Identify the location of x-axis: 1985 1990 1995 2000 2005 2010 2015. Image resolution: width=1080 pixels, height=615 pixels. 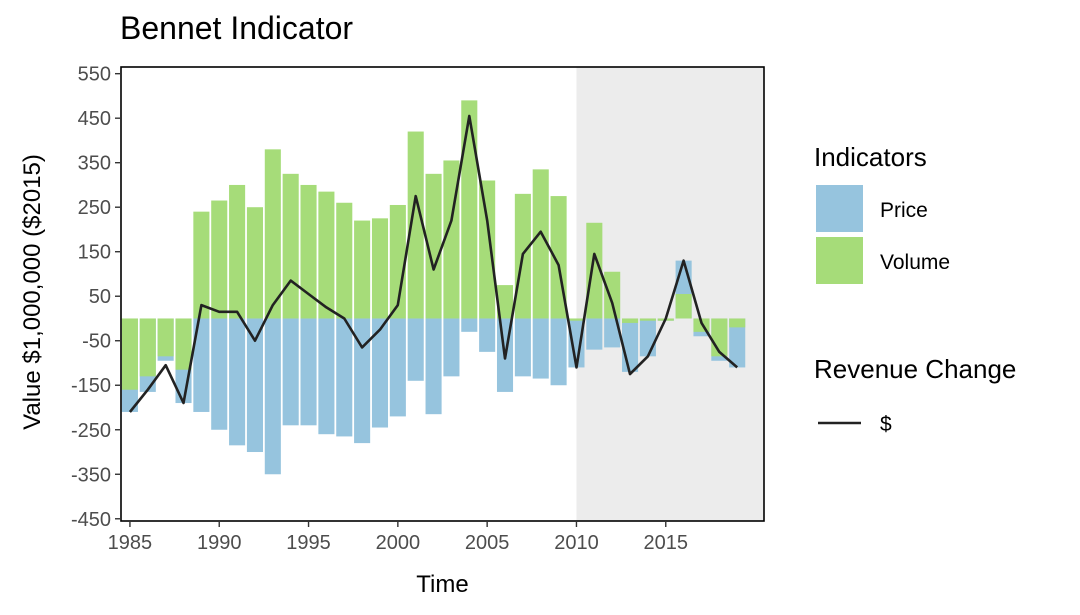
(398, 537).